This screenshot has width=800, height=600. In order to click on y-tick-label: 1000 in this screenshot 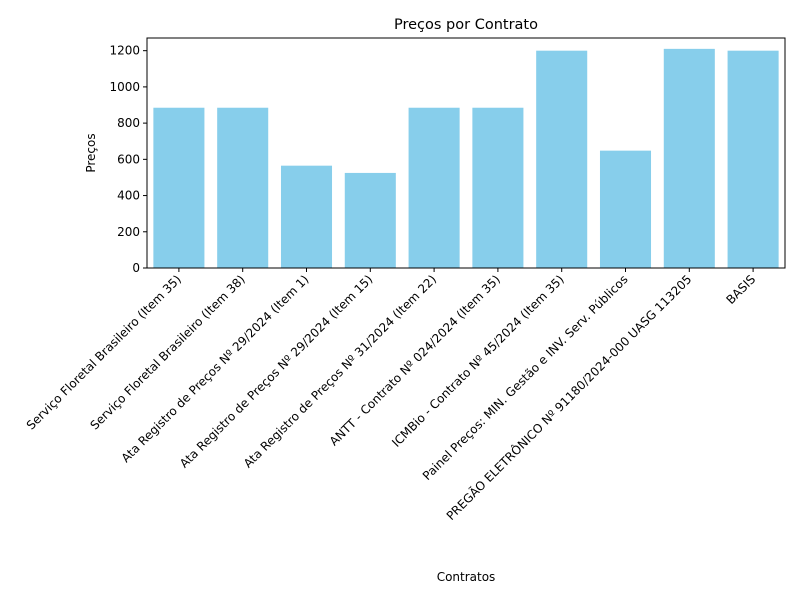, I will do `click(124, 87)`.